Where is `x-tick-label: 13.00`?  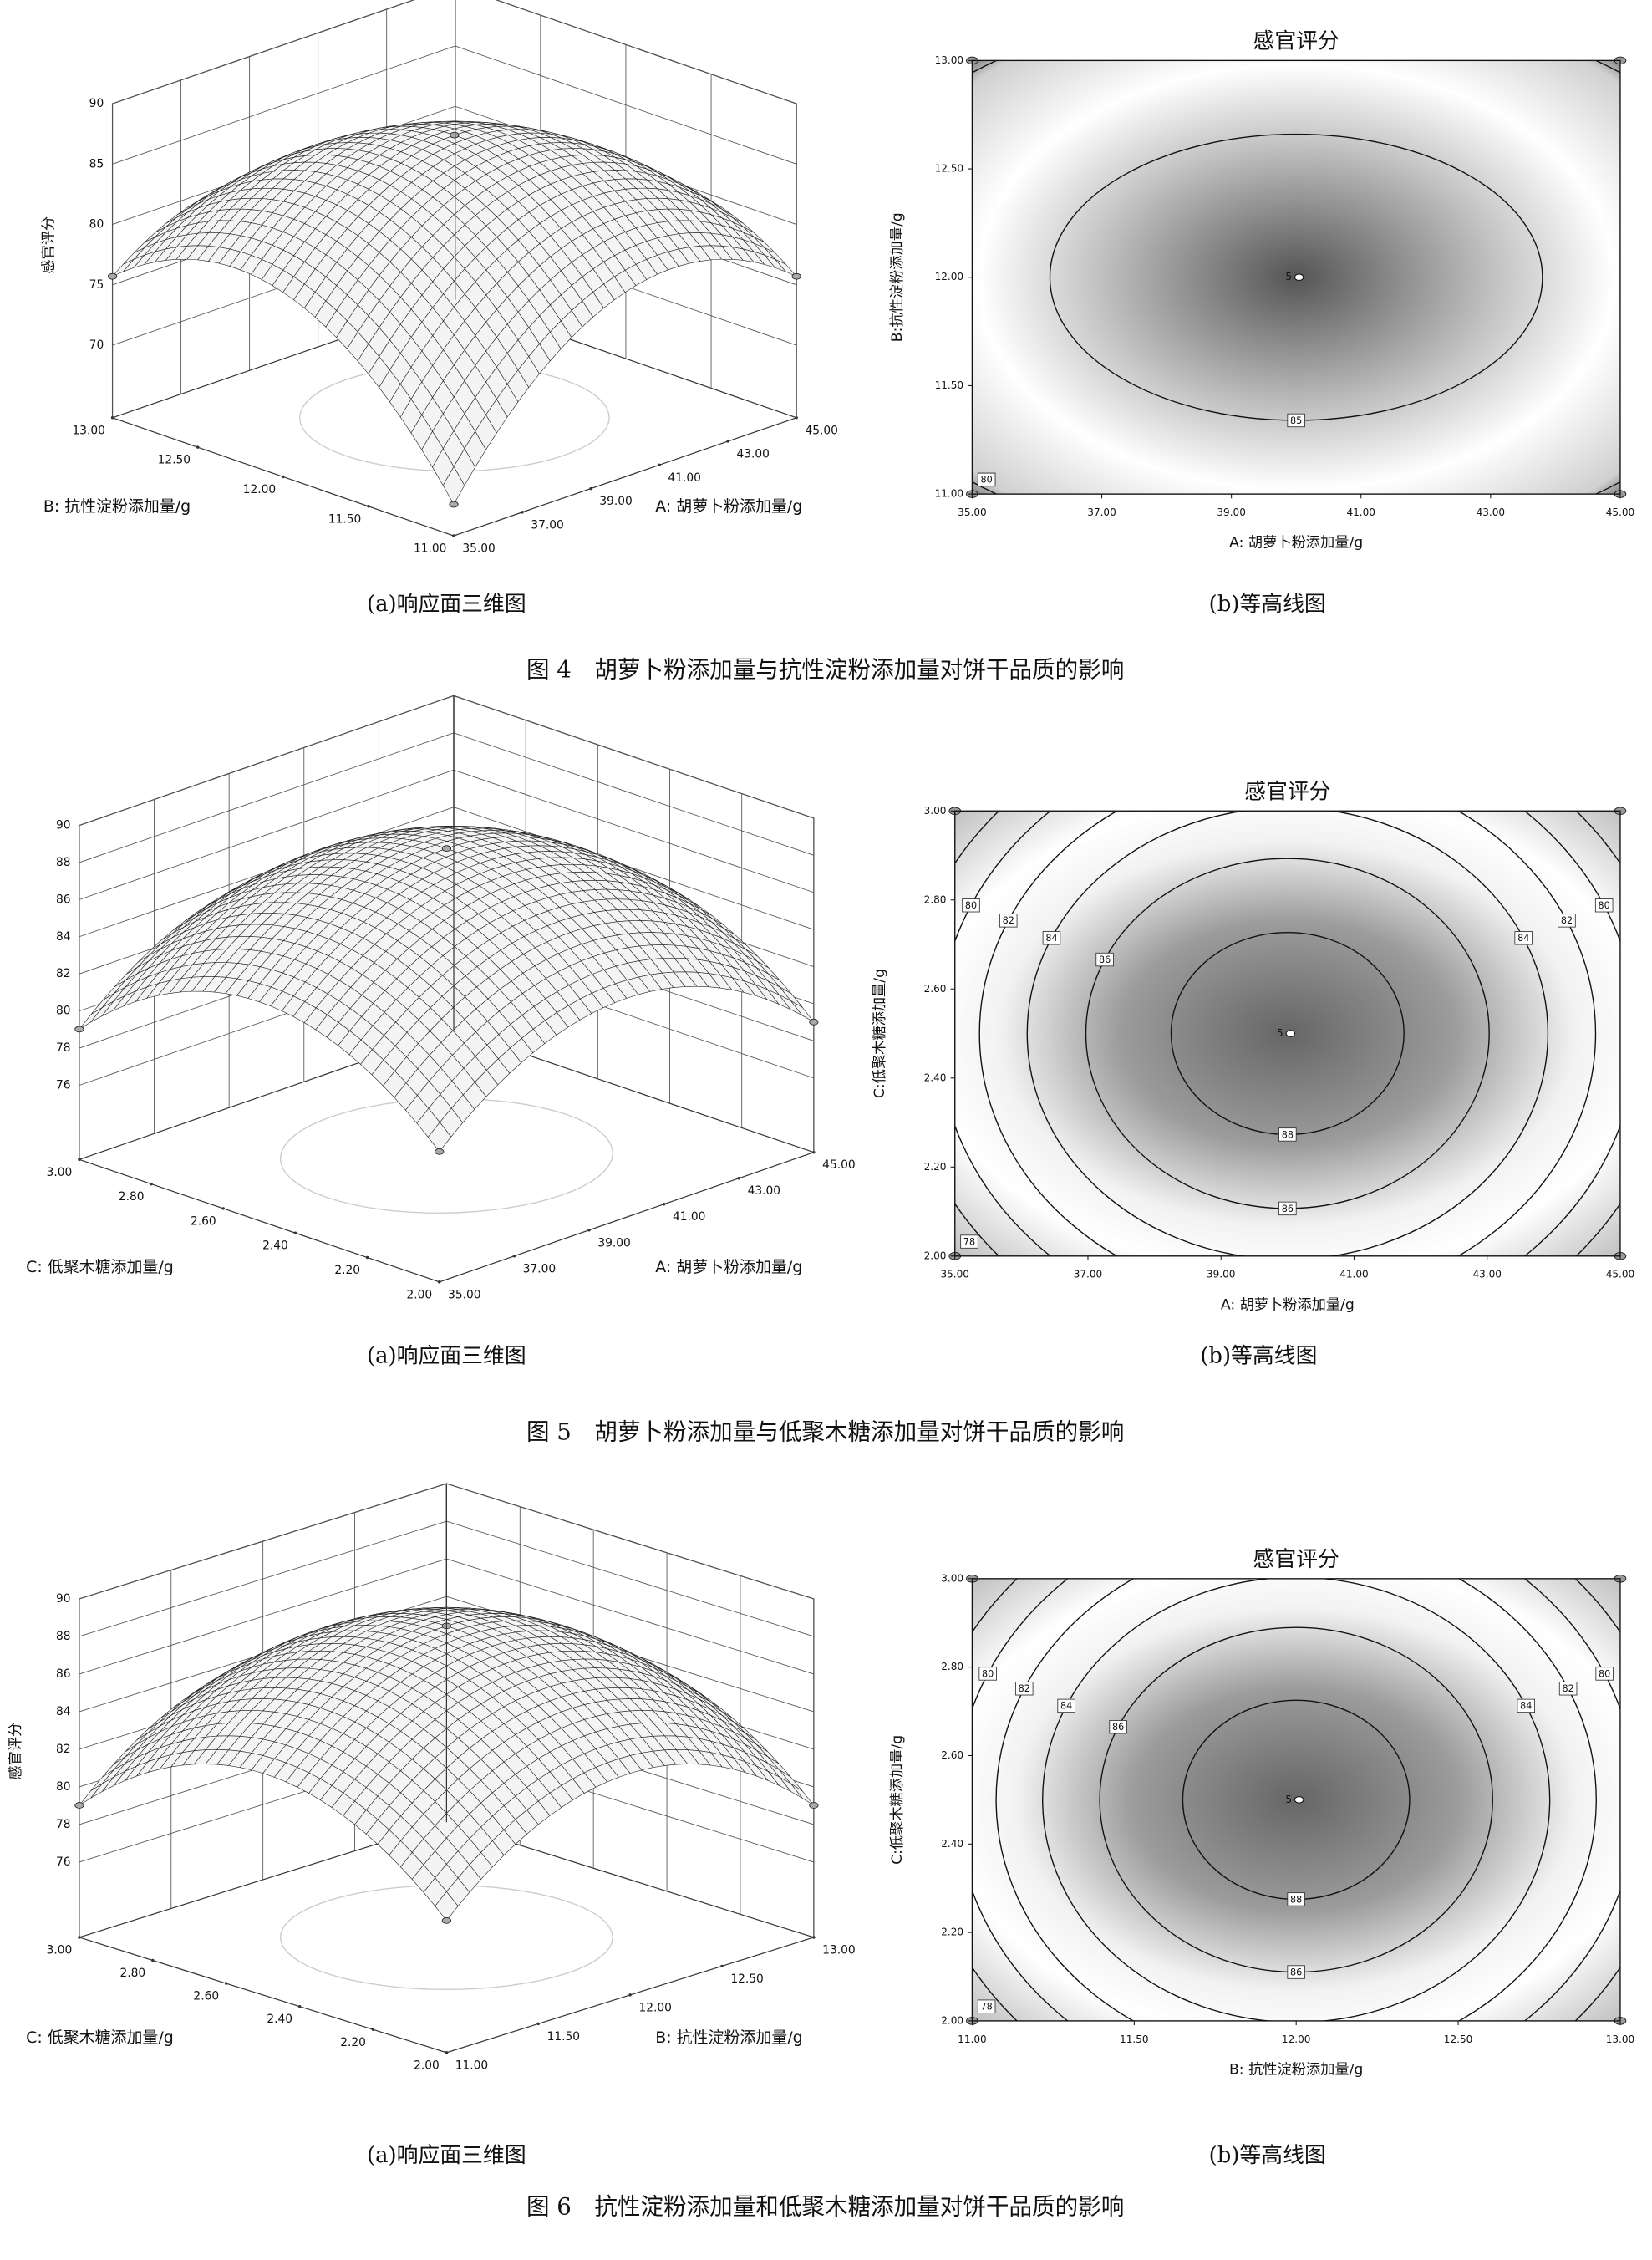
x-tick-label: 13.00 is located at coordinates (839, 1950).